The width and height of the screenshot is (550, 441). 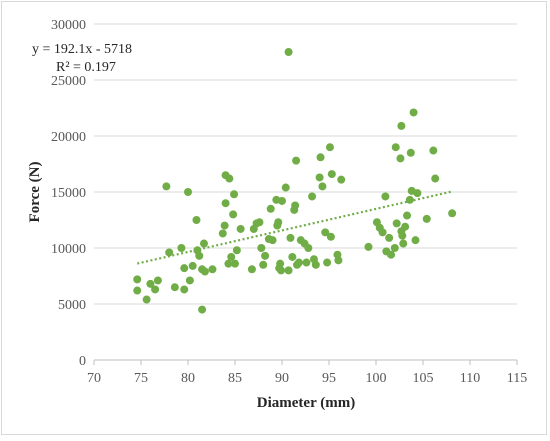 I want to click on y-tick-labels: 0 5000 10000 15000 20000 25000 30000, so click(x=68, y=193).